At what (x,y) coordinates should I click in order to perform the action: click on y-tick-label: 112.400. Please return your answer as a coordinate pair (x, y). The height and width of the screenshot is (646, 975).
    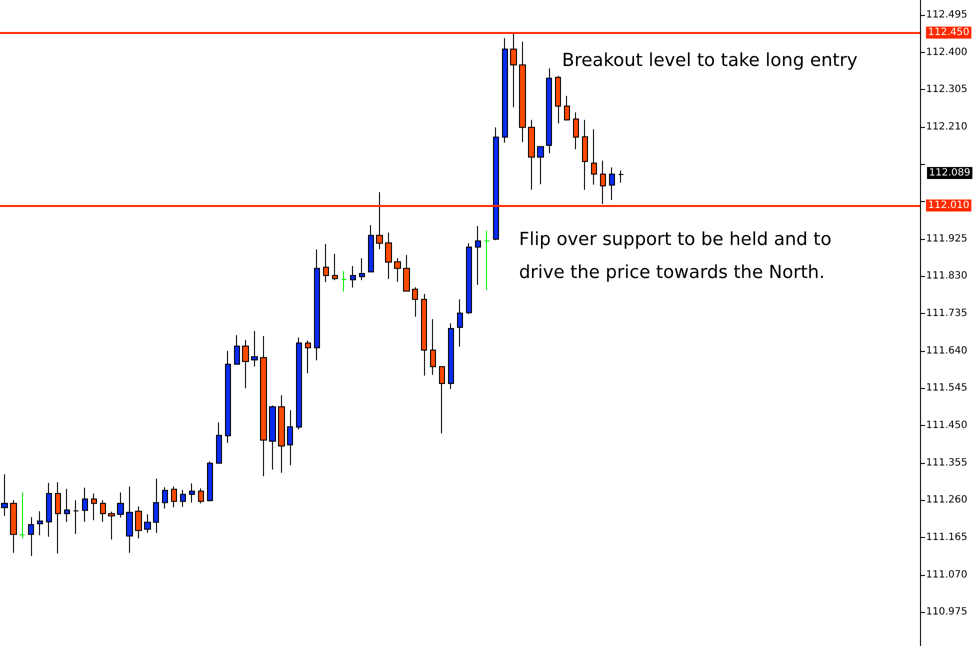
    Looking at the image, I should click on (947, 52).